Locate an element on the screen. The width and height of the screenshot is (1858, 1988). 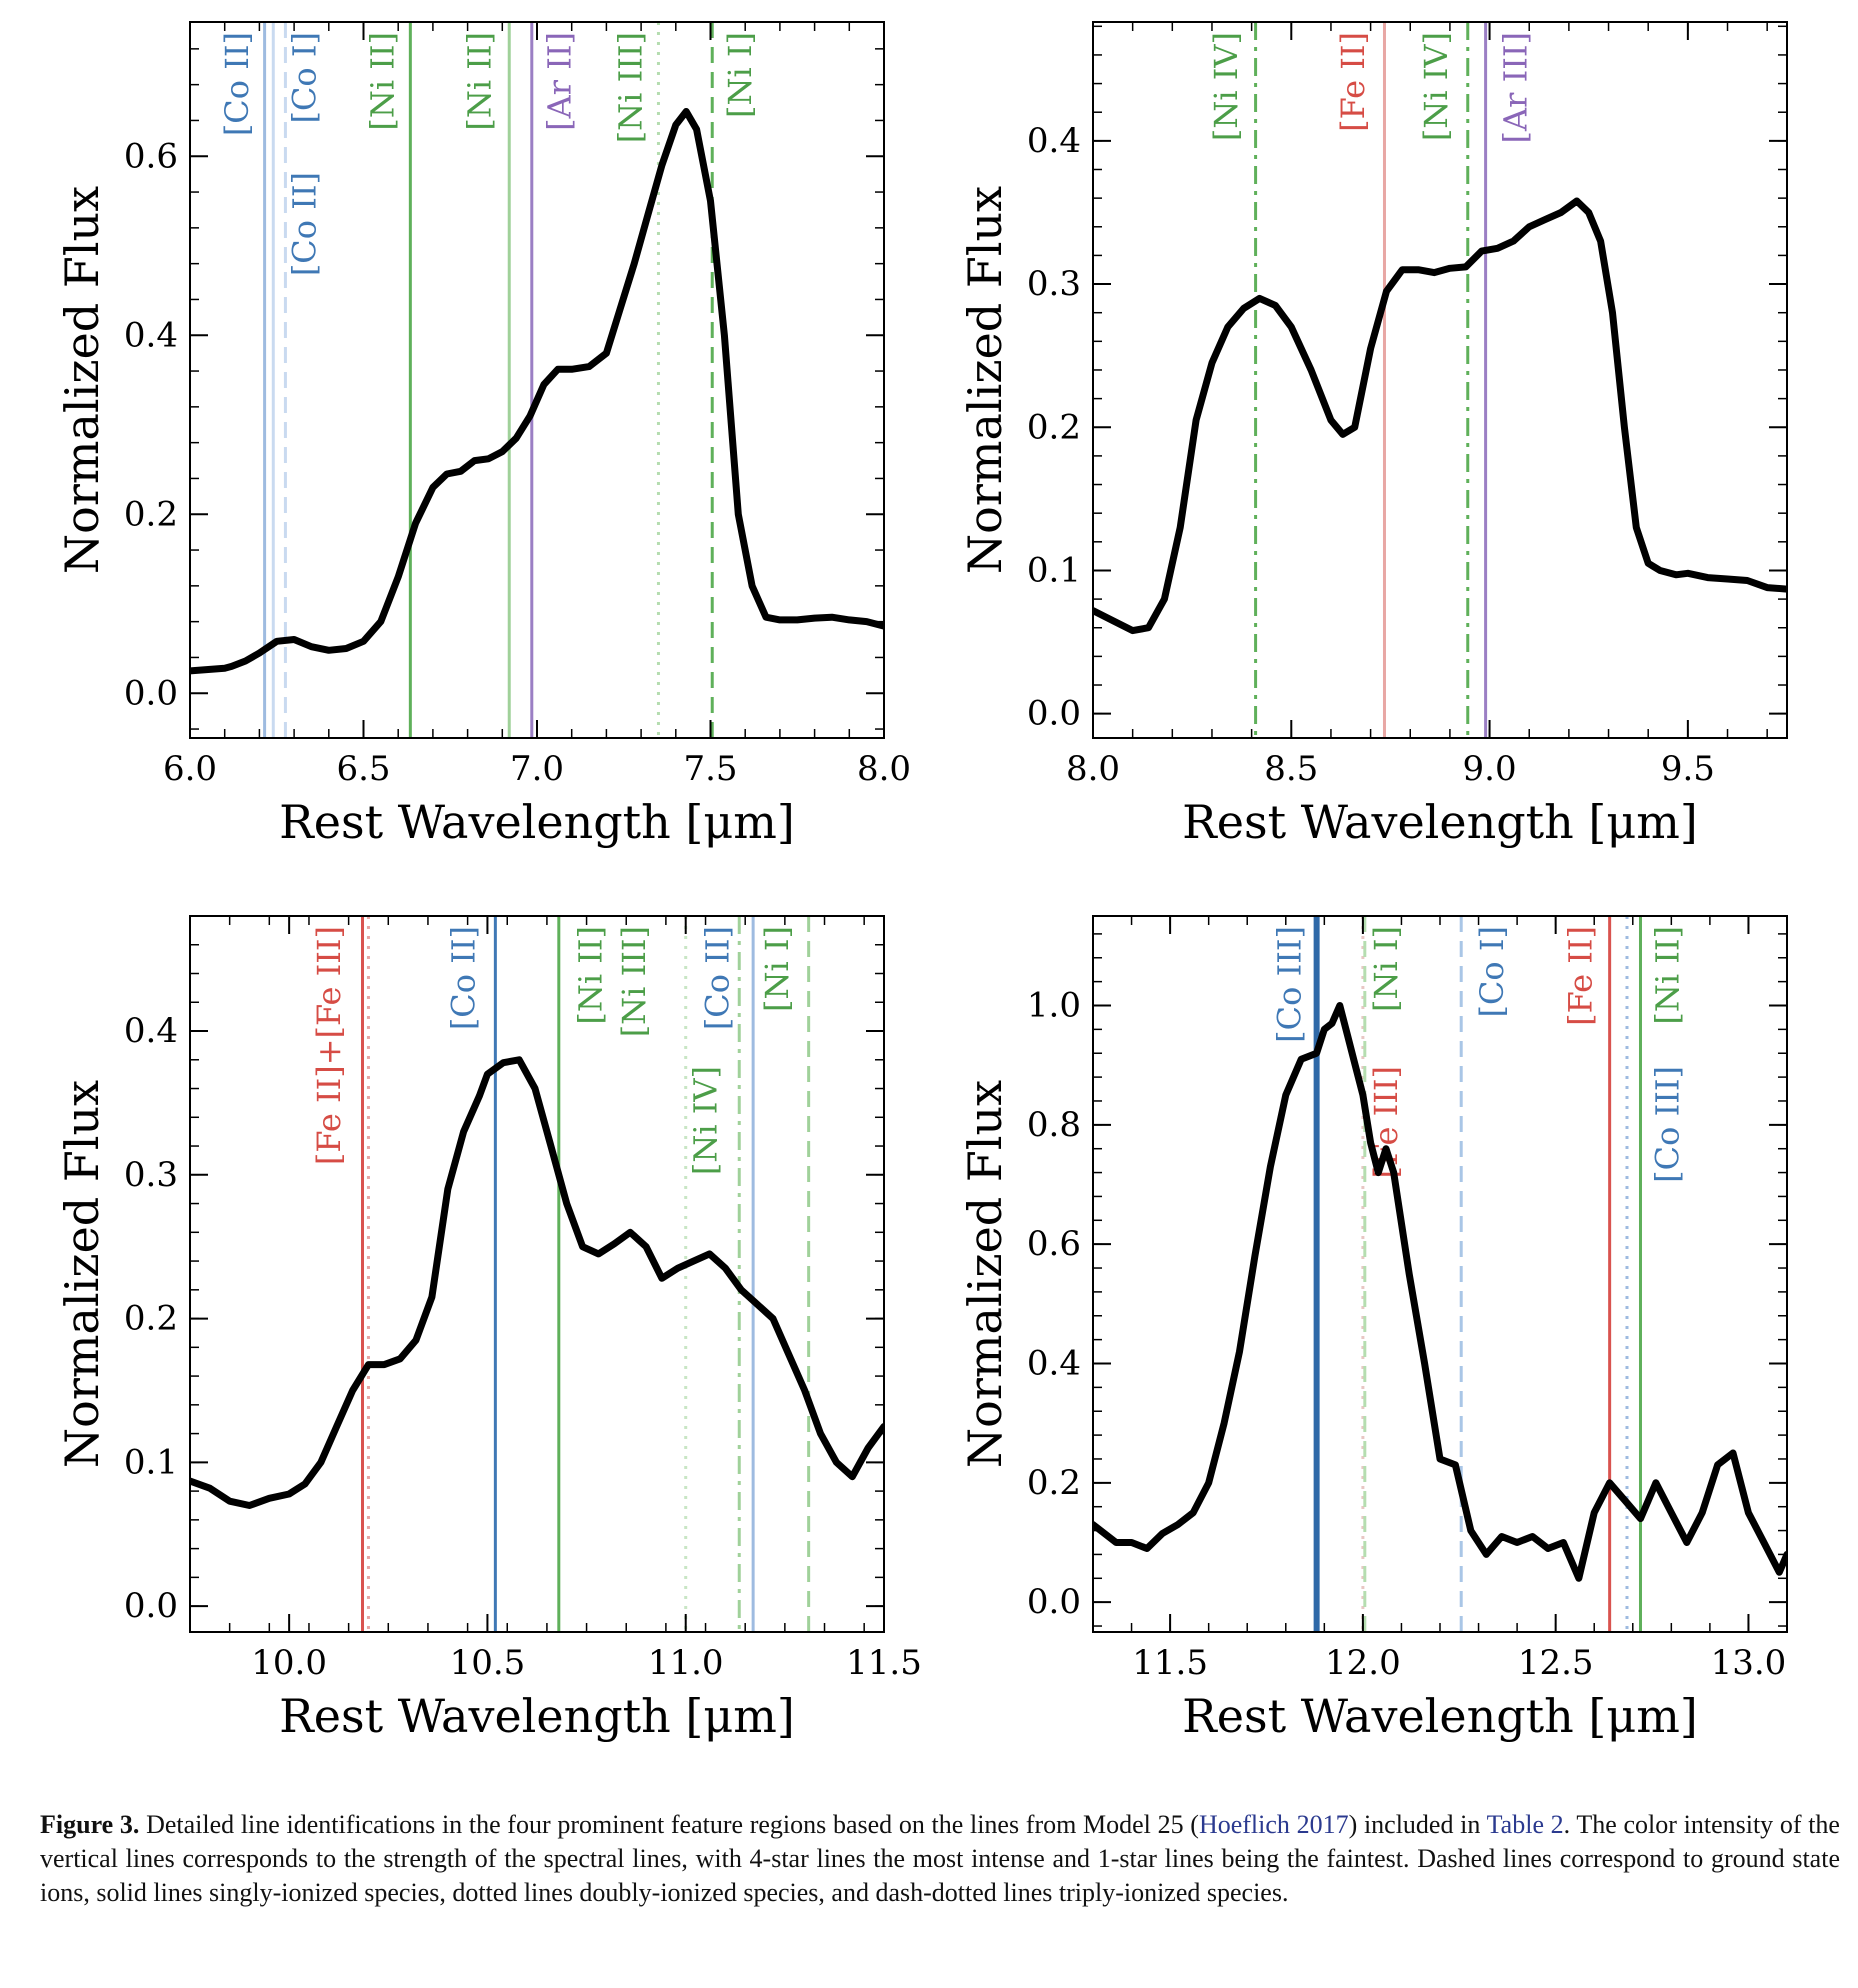
y-tick-label-5: 0.8 is located at coordinates (1054, 1125).